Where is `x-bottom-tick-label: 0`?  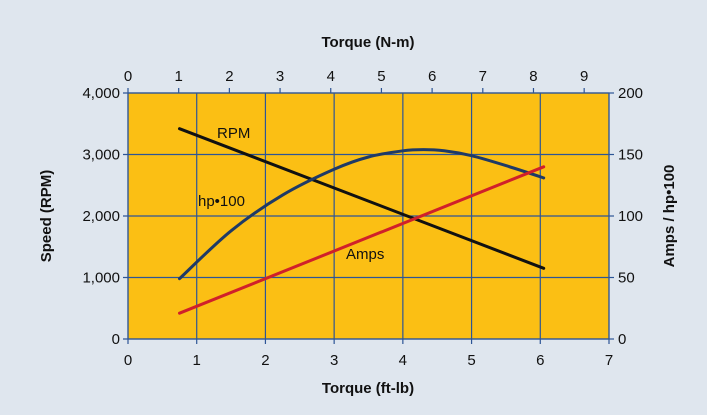
x-bottom-tick-label: 0 is located at coordinates (128, 360).